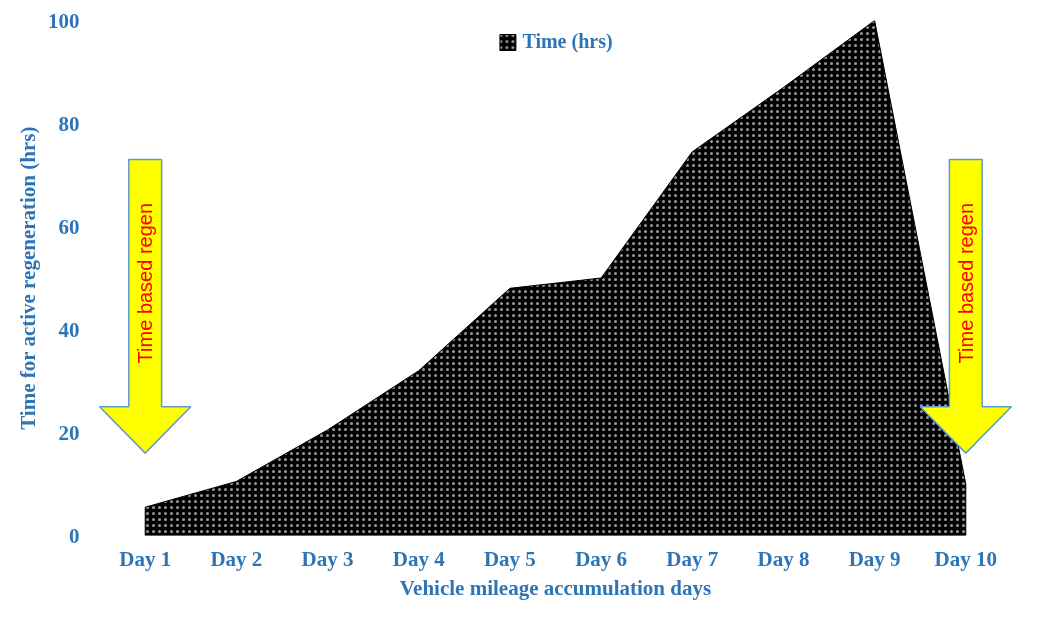 The image size is (1043, 619). I want to click on x-tick-label: Day 6, so click(601, 558).